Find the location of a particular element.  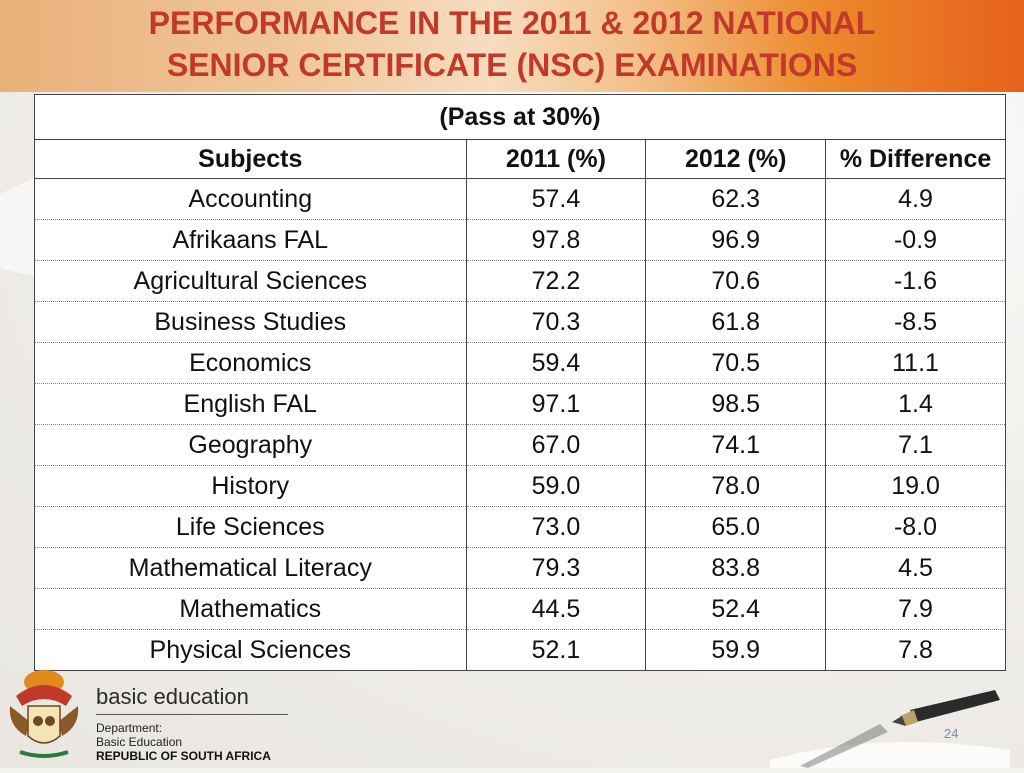

cell-difference: -1.6 is located at coordinates (915, 281).